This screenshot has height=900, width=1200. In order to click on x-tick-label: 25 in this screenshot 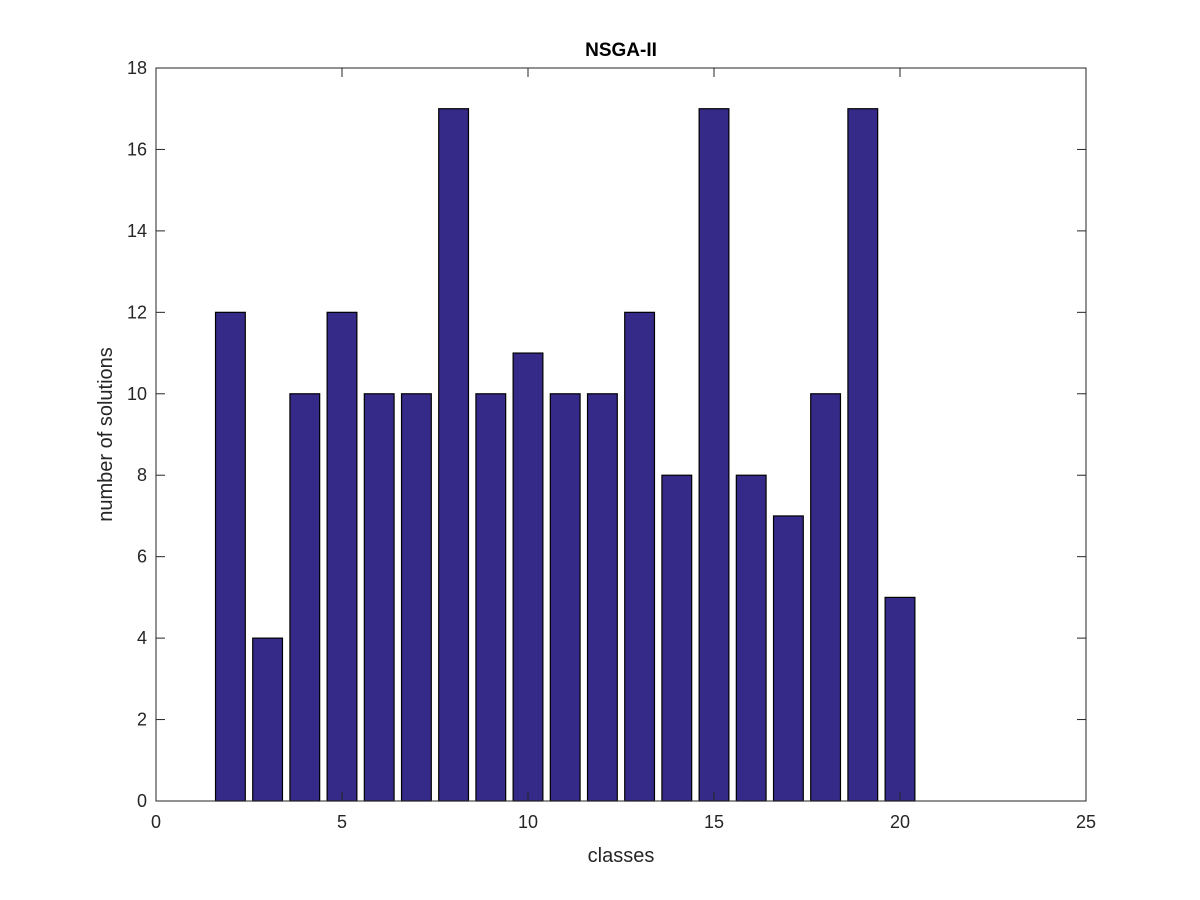, I will do `click(1086, 822)`.